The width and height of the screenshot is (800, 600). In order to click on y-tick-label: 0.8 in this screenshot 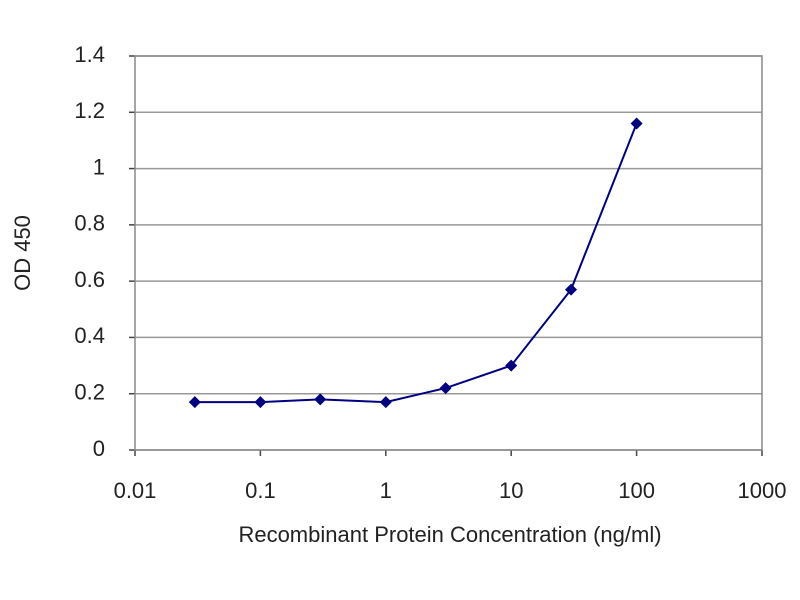, I will do `click(89, 223)`.